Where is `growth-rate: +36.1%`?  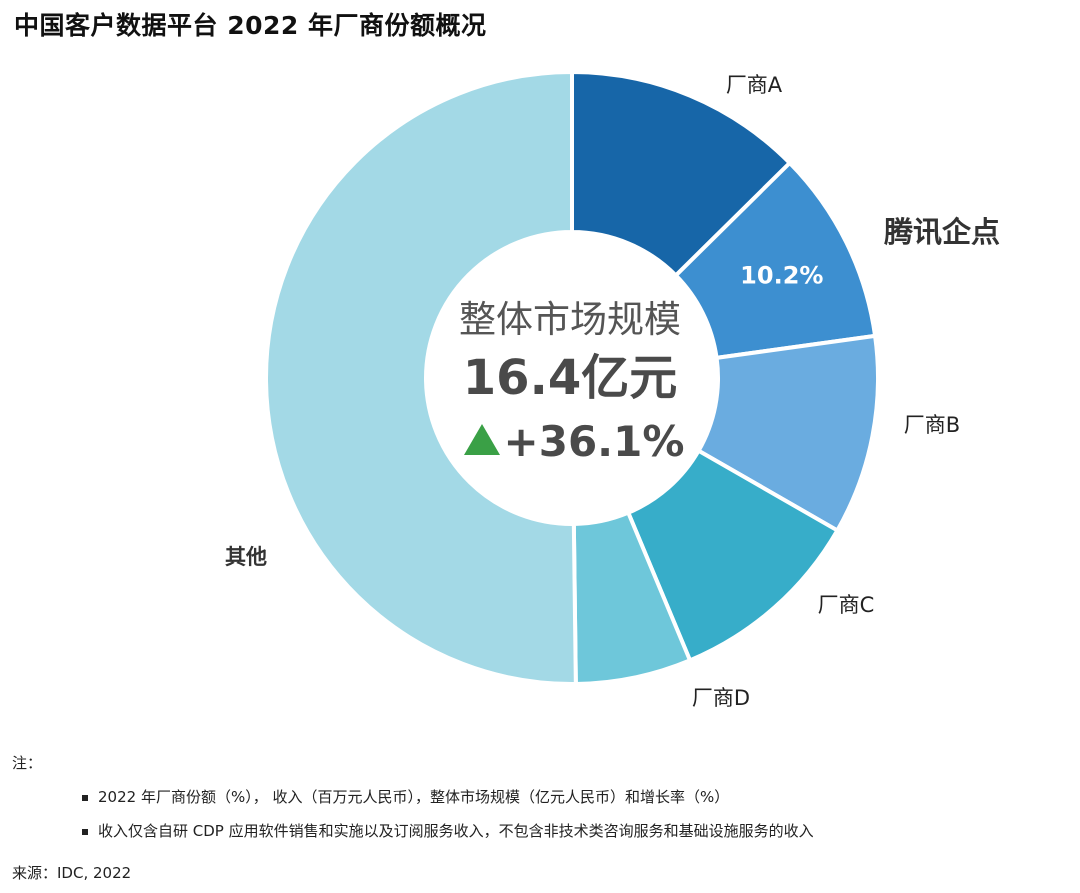
growth-rate: +36.1% is located at coordinates (594, 441).